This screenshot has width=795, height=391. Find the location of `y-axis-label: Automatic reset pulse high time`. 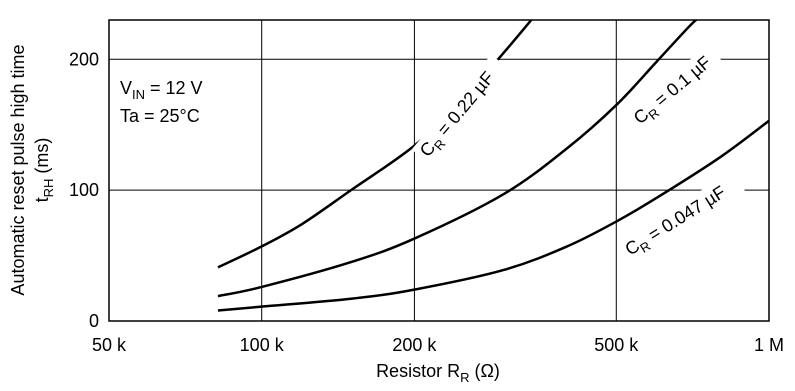

y-axis-label: Automatic reset pulse high time is located at coordinates (18, 169).